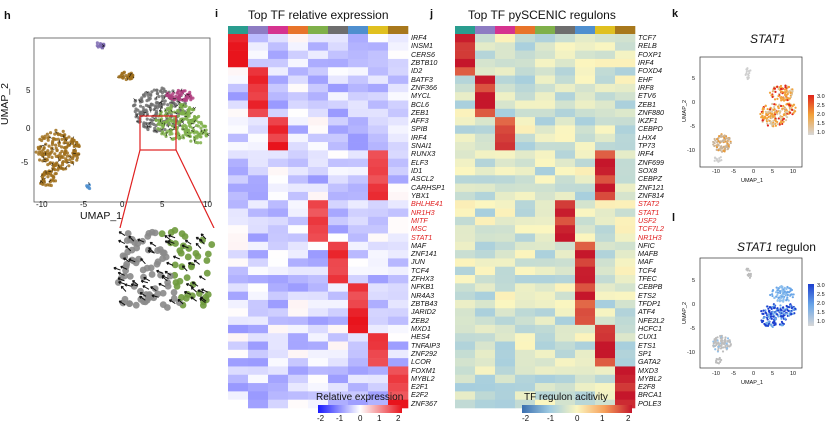 The height and width of the screenshot is (430, 839). What do you see at coordinates (650, 179) in the screenshot?
I see `gene-label: CEBPZ` at bounding box center [650, 179].